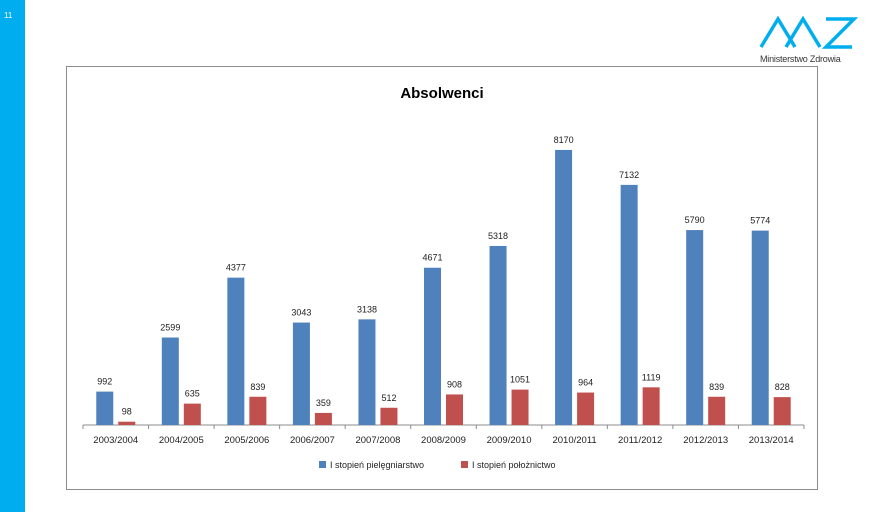 This screenshot has height=512, width=875. I want to click on data-label-series2-0: 98, so click(127, 412).